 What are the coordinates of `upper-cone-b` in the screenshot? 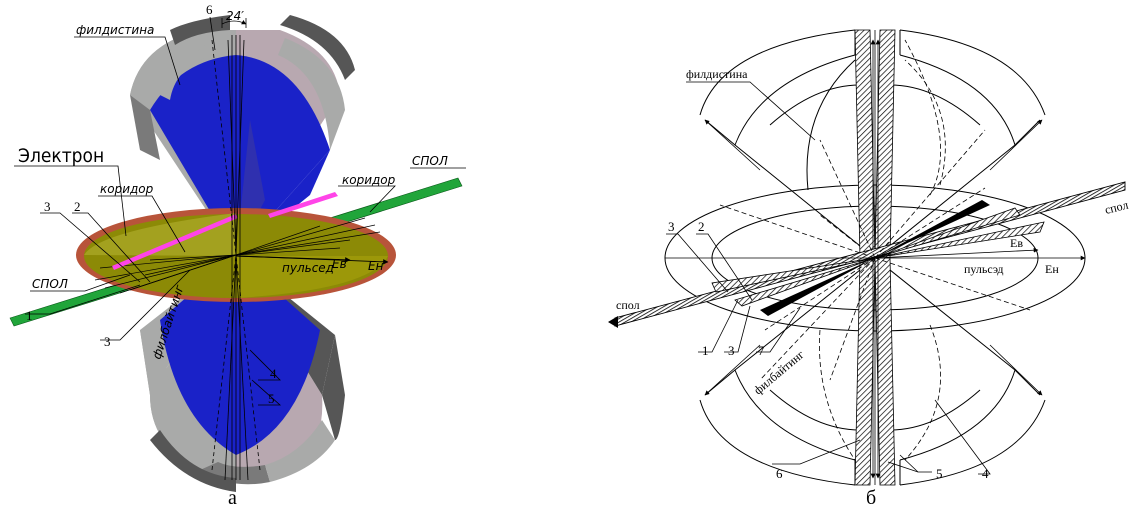 It's located at (872, 144).